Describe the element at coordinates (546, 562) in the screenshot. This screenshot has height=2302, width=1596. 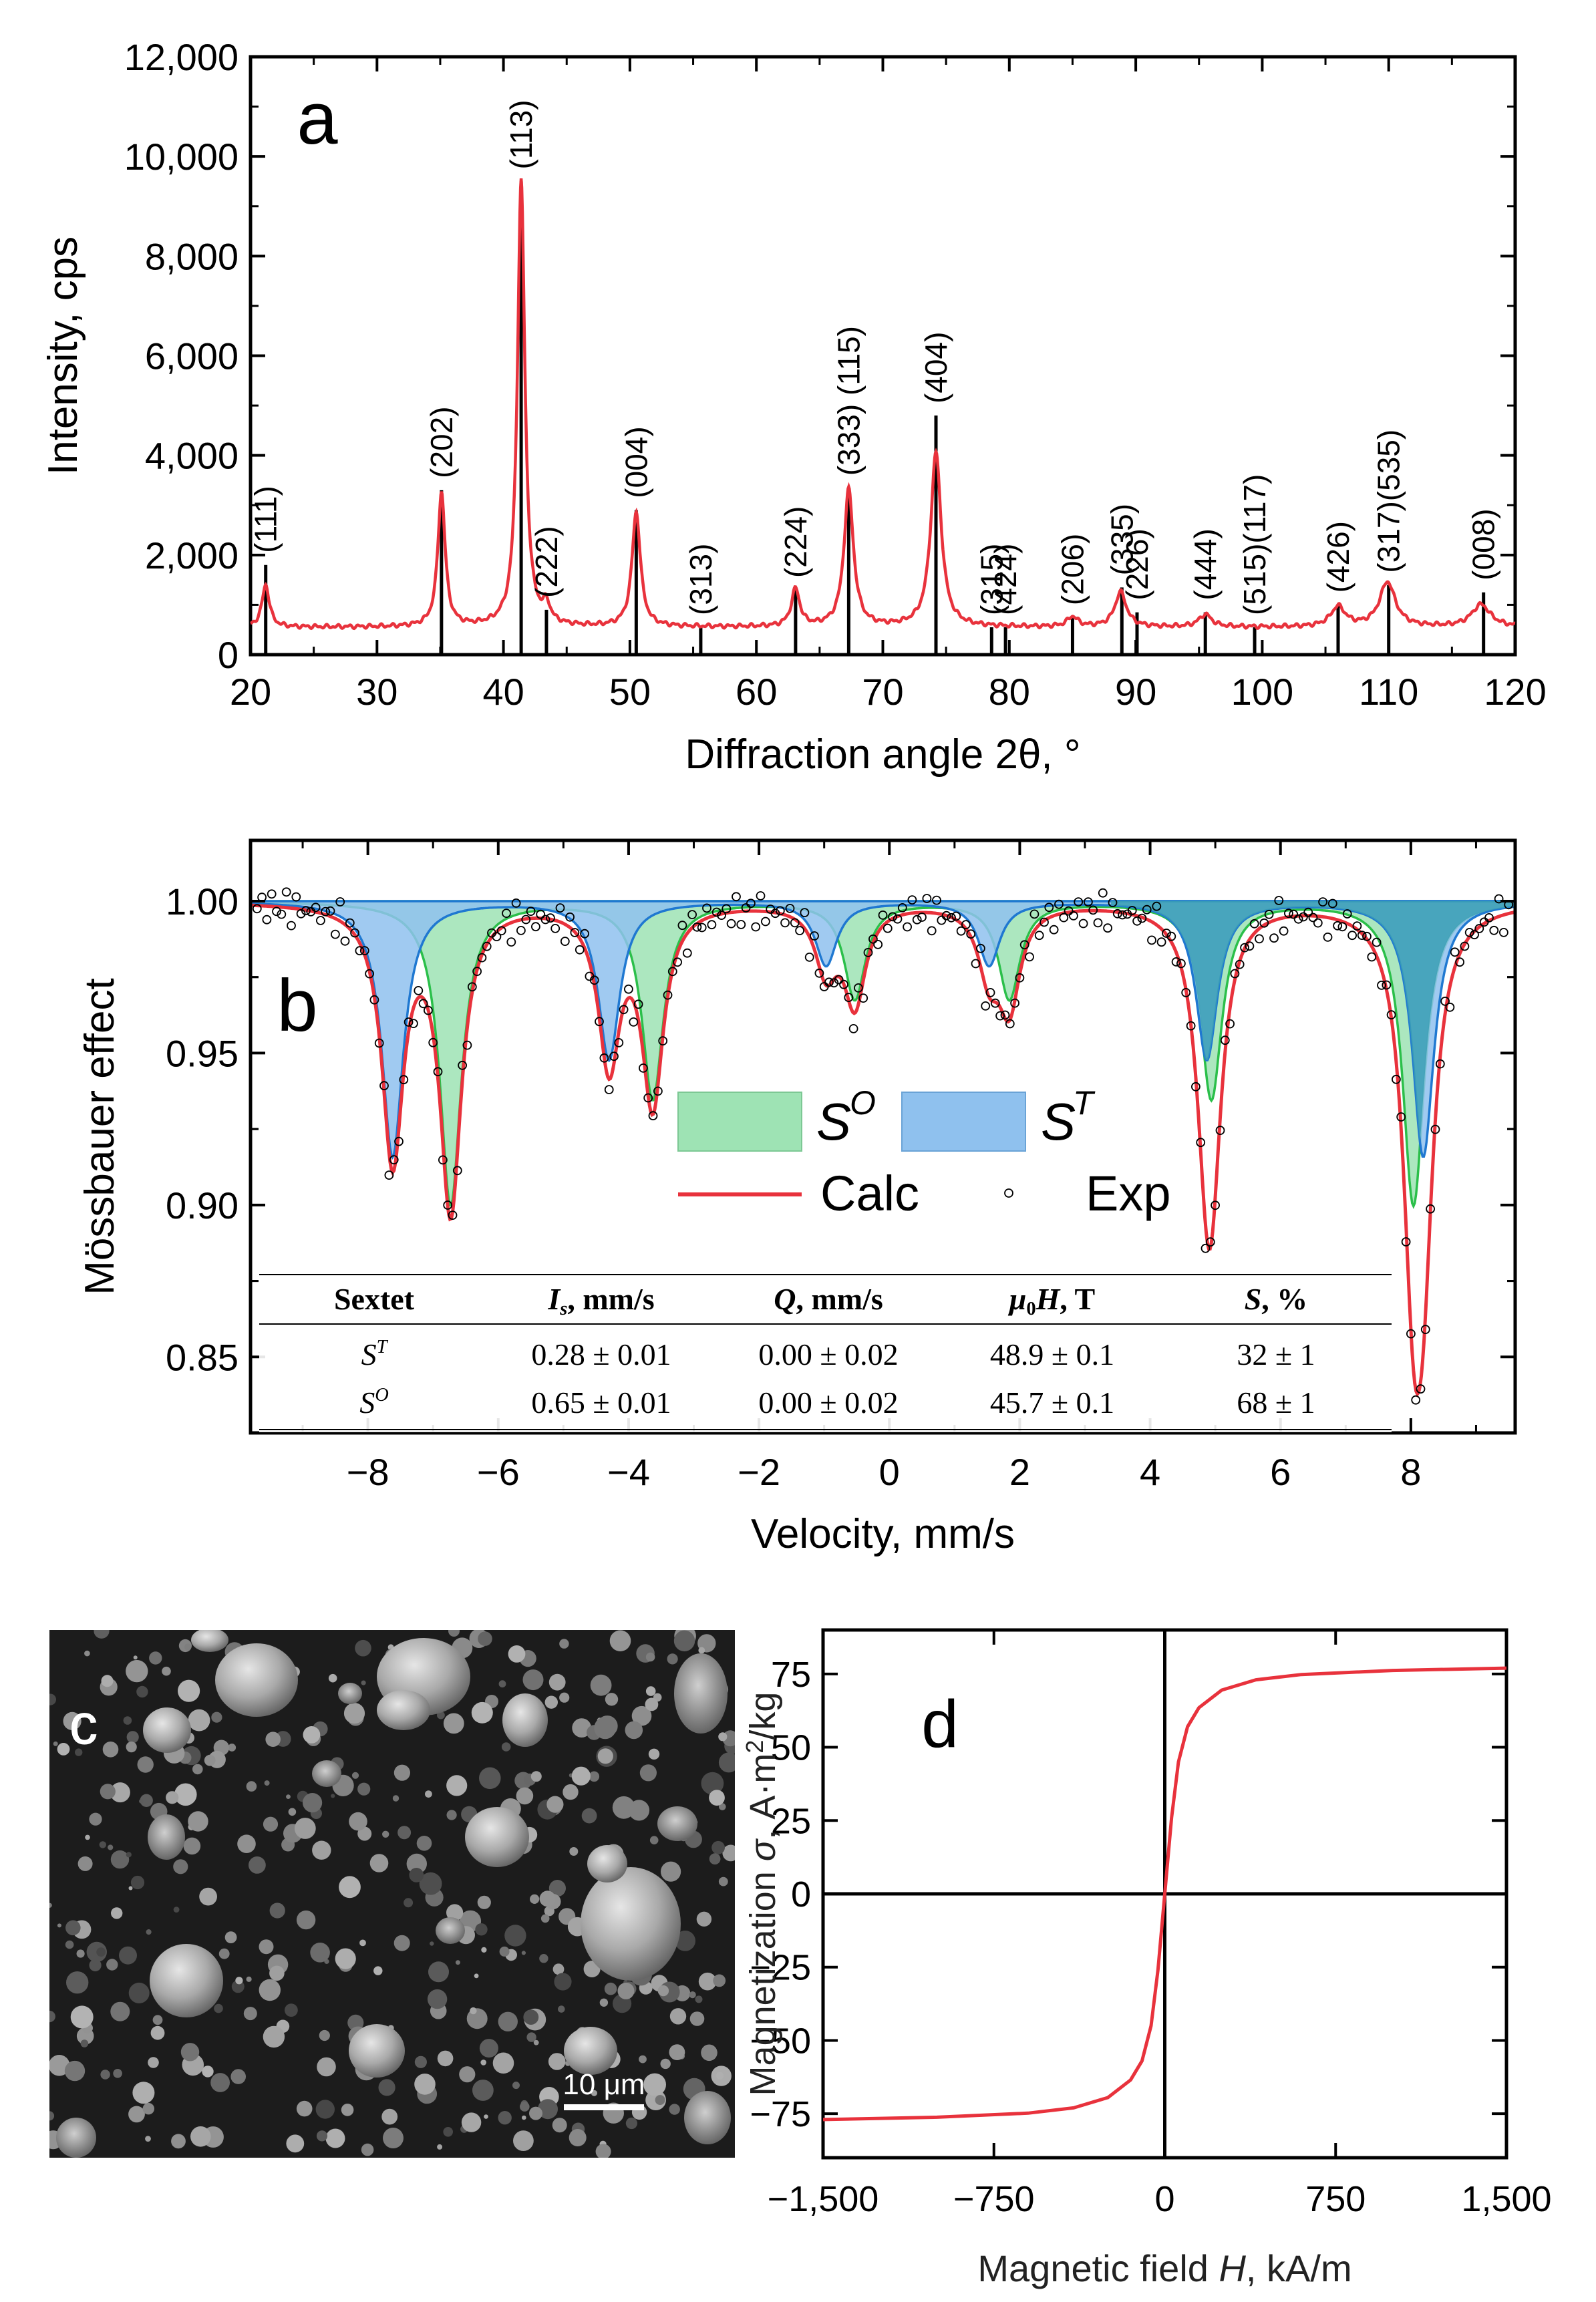
I see `reflection-label: (222)` at that location.